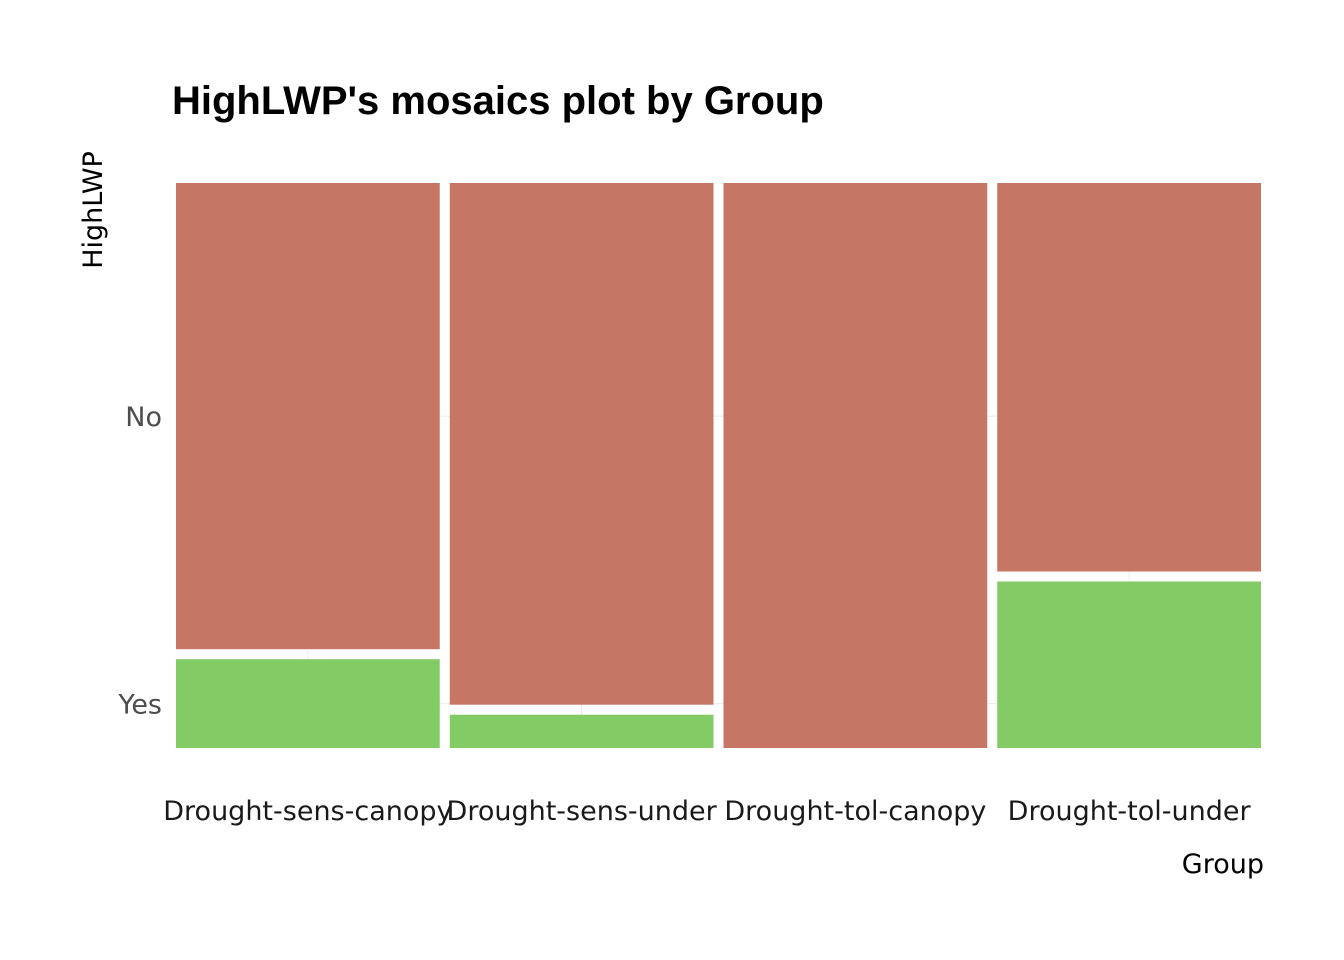  I want to click on y-tick-labels: No Yes, so click(139, 561).